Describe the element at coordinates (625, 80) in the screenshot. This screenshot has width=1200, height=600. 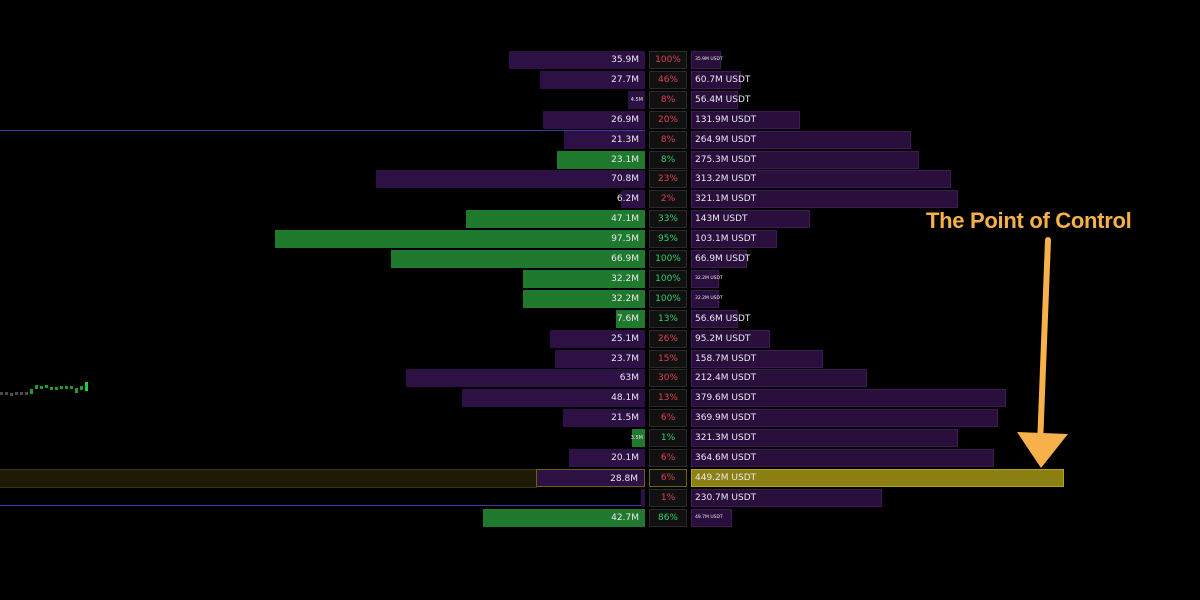
I see `volume-label: 27.7M` at that location.